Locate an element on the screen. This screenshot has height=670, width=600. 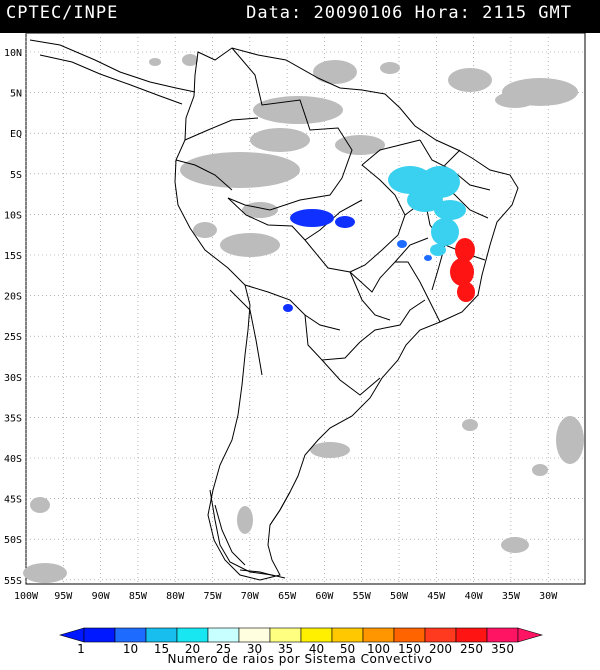
lat-tick-label: 30S is located at coordinates (13, 378).